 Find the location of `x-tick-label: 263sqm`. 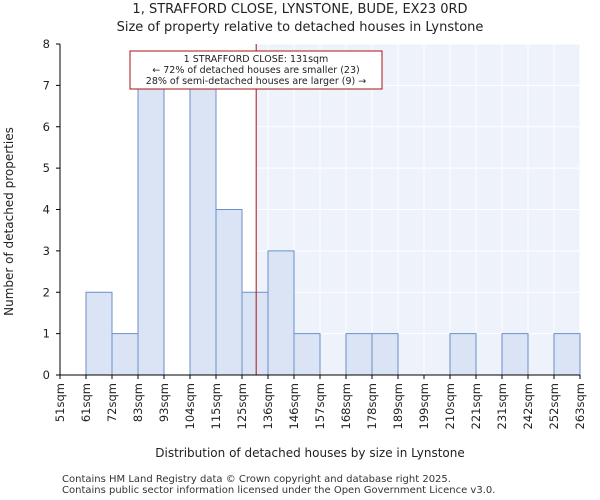

x-tick-label: 263sqm is located at coordinates (580, 406).